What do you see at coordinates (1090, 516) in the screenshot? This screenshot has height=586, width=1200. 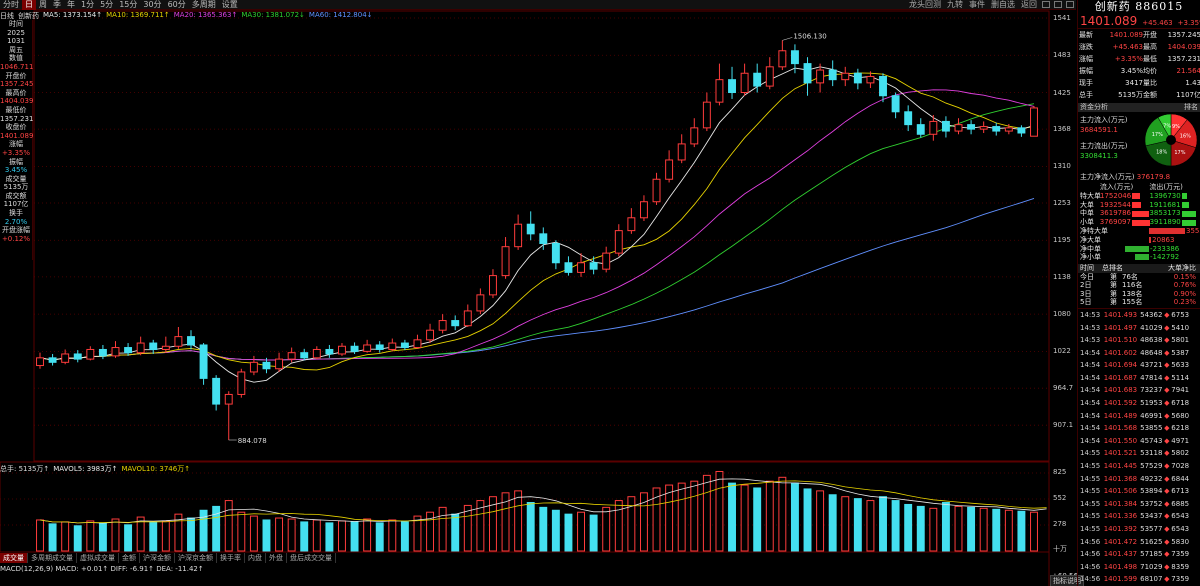 I see `tick-time-16: 14:55` at bounding box center [1090, 516].